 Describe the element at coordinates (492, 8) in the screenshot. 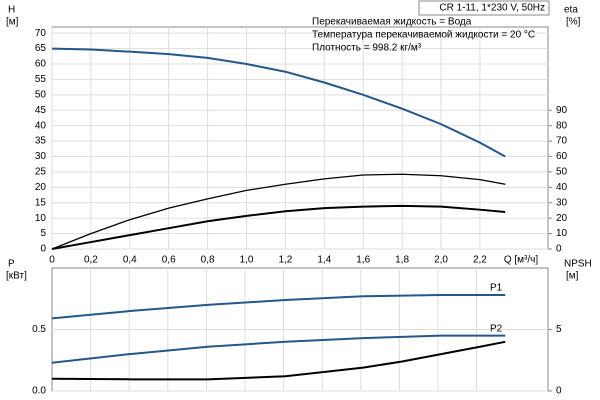

I see `annotation: CR 1-11, 1*230 V, 50Hz` at that location.